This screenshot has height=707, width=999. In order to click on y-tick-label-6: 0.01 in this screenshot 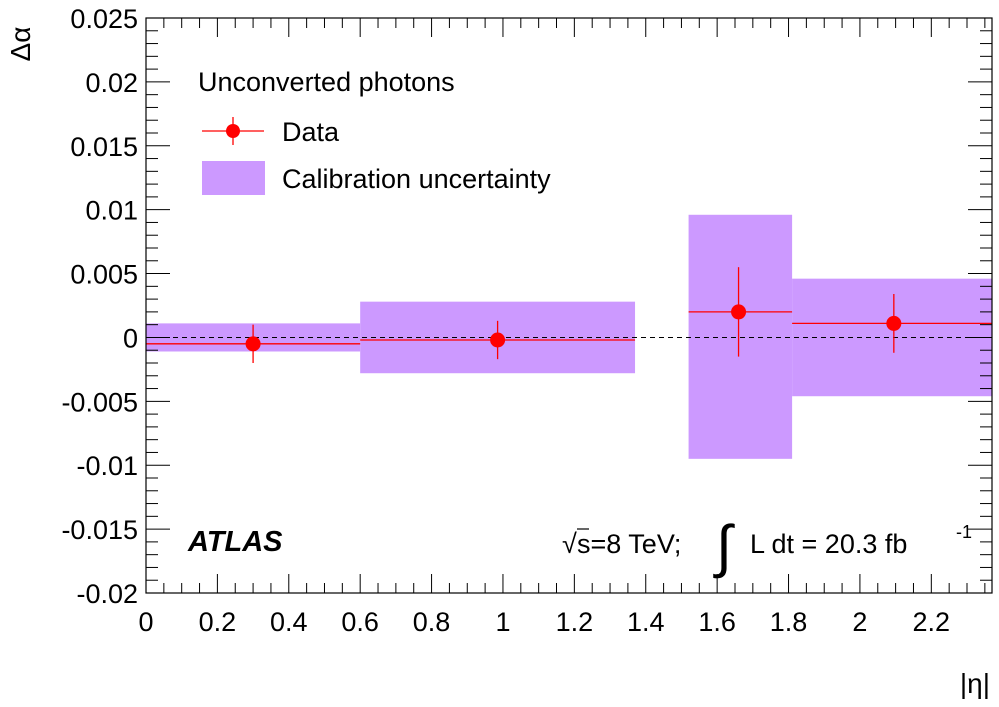, I will do `click(111, 211)`.